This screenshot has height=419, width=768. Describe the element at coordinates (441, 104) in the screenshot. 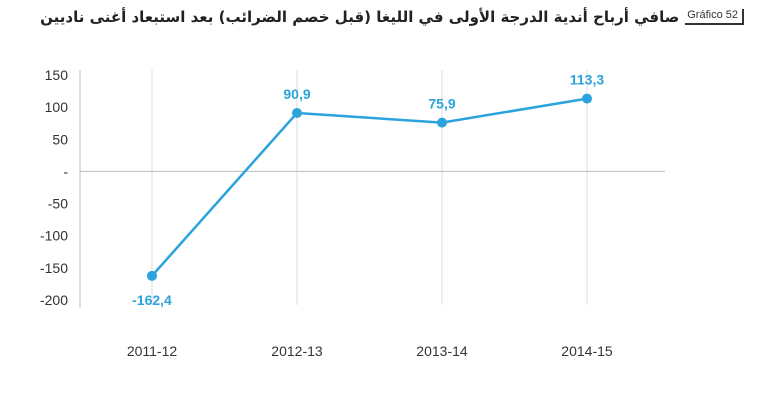

I see `data-label: 75,9` at that location.